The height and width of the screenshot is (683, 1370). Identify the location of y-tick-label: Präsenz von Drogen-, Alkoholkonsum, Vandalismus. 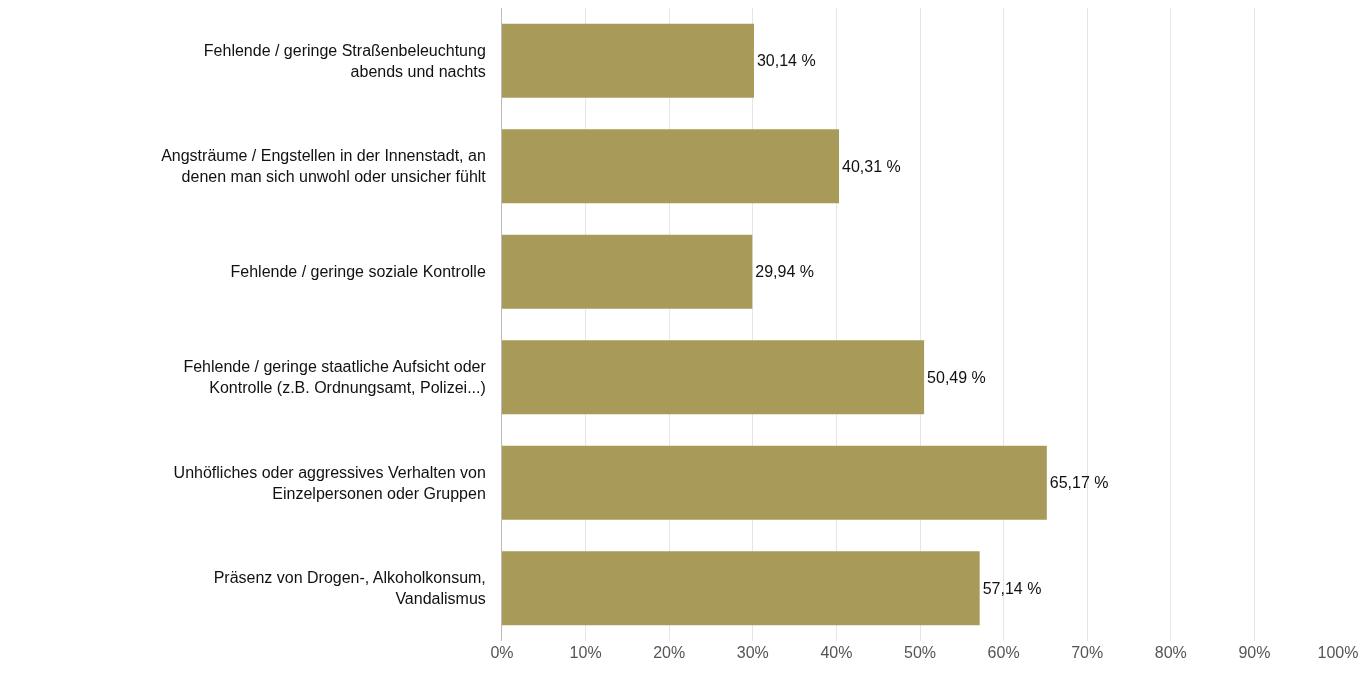
(349, 588).